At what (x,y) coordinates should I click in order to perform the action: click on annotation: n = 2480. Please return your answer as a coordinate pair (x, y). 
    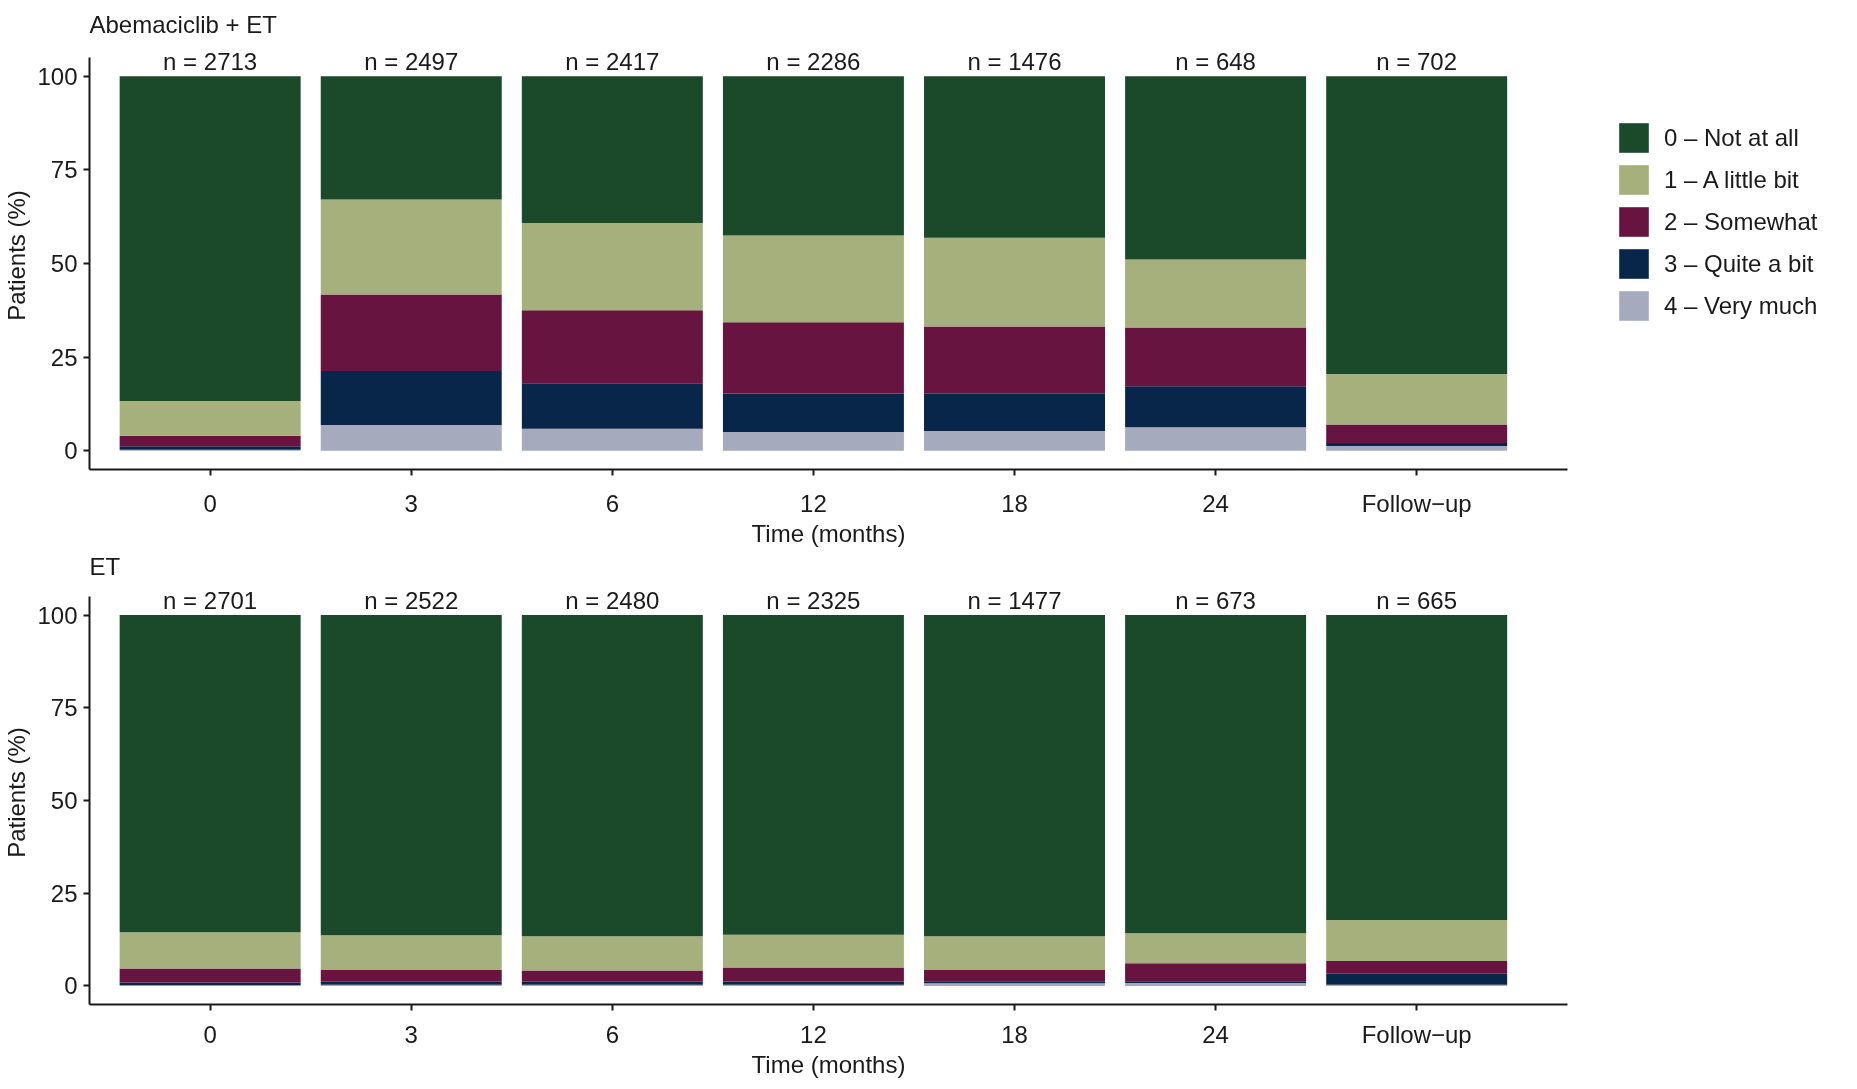
    Looking at the image, I should click on (612, 600).